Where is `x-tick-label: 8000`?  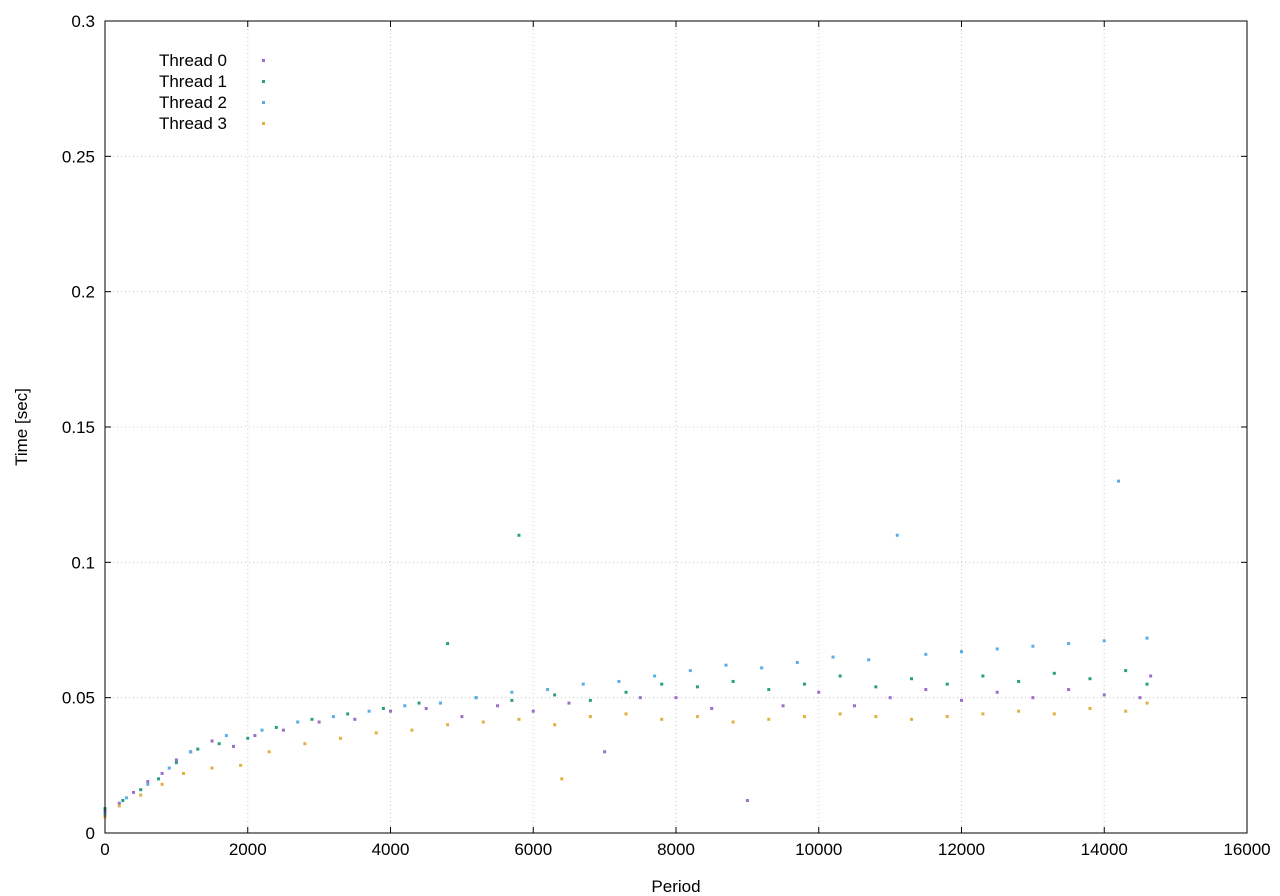 x-tick-label: 8000 is located at coordinates (676, 849).